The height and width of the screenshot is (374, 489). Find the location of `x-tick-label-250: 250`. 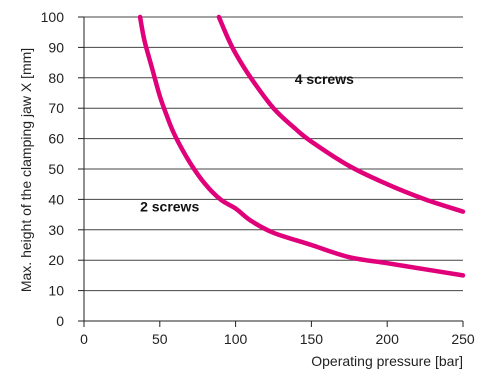

x-tick-label-250: 250 is located at coordinates (463, 339).